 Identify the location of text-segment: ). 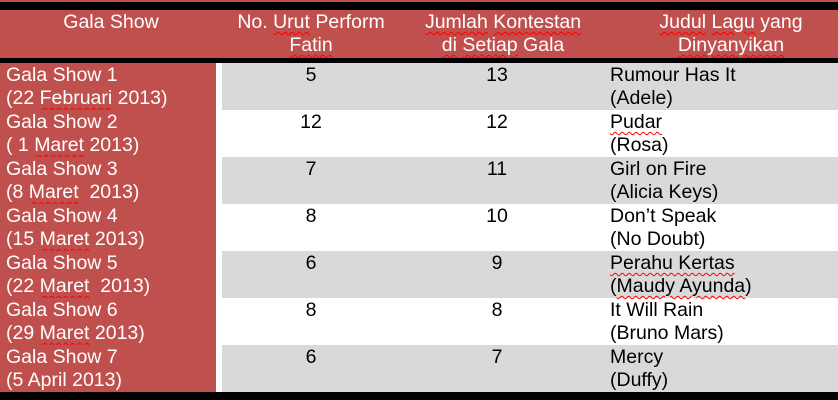
(748, 286).